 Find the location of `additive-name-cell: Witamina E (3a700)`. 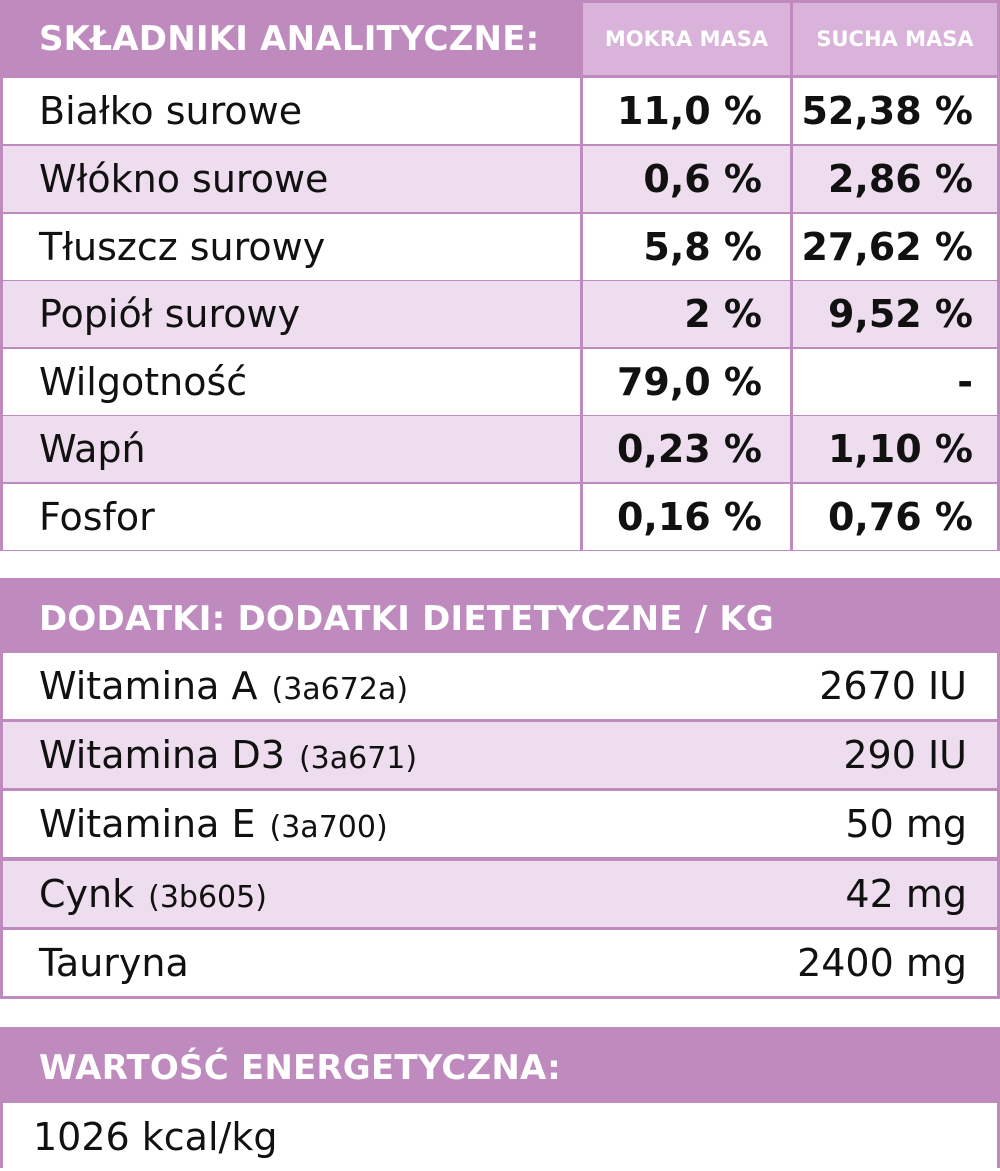

additive-name-cell: Witamina E (3a700) is located at coordinates (213, 826).